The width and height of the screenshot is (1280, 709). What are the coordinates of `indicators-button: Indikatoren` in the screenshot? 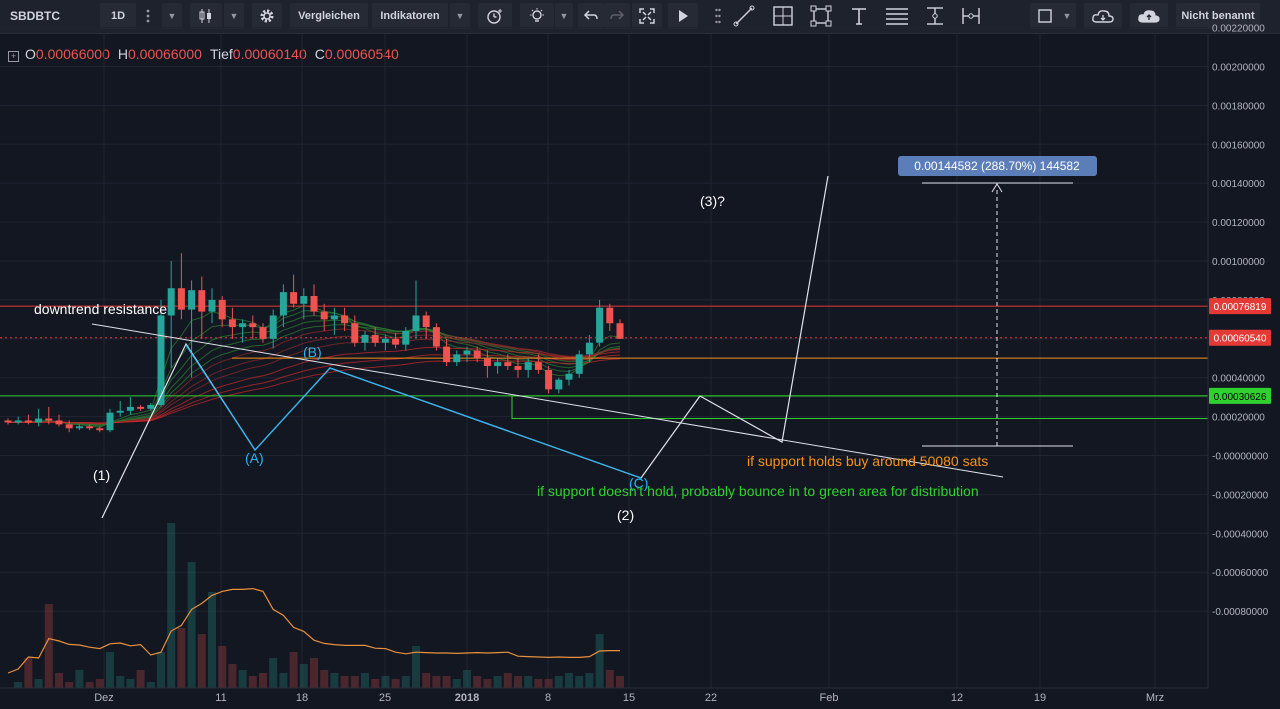 It's located at (410, 16).